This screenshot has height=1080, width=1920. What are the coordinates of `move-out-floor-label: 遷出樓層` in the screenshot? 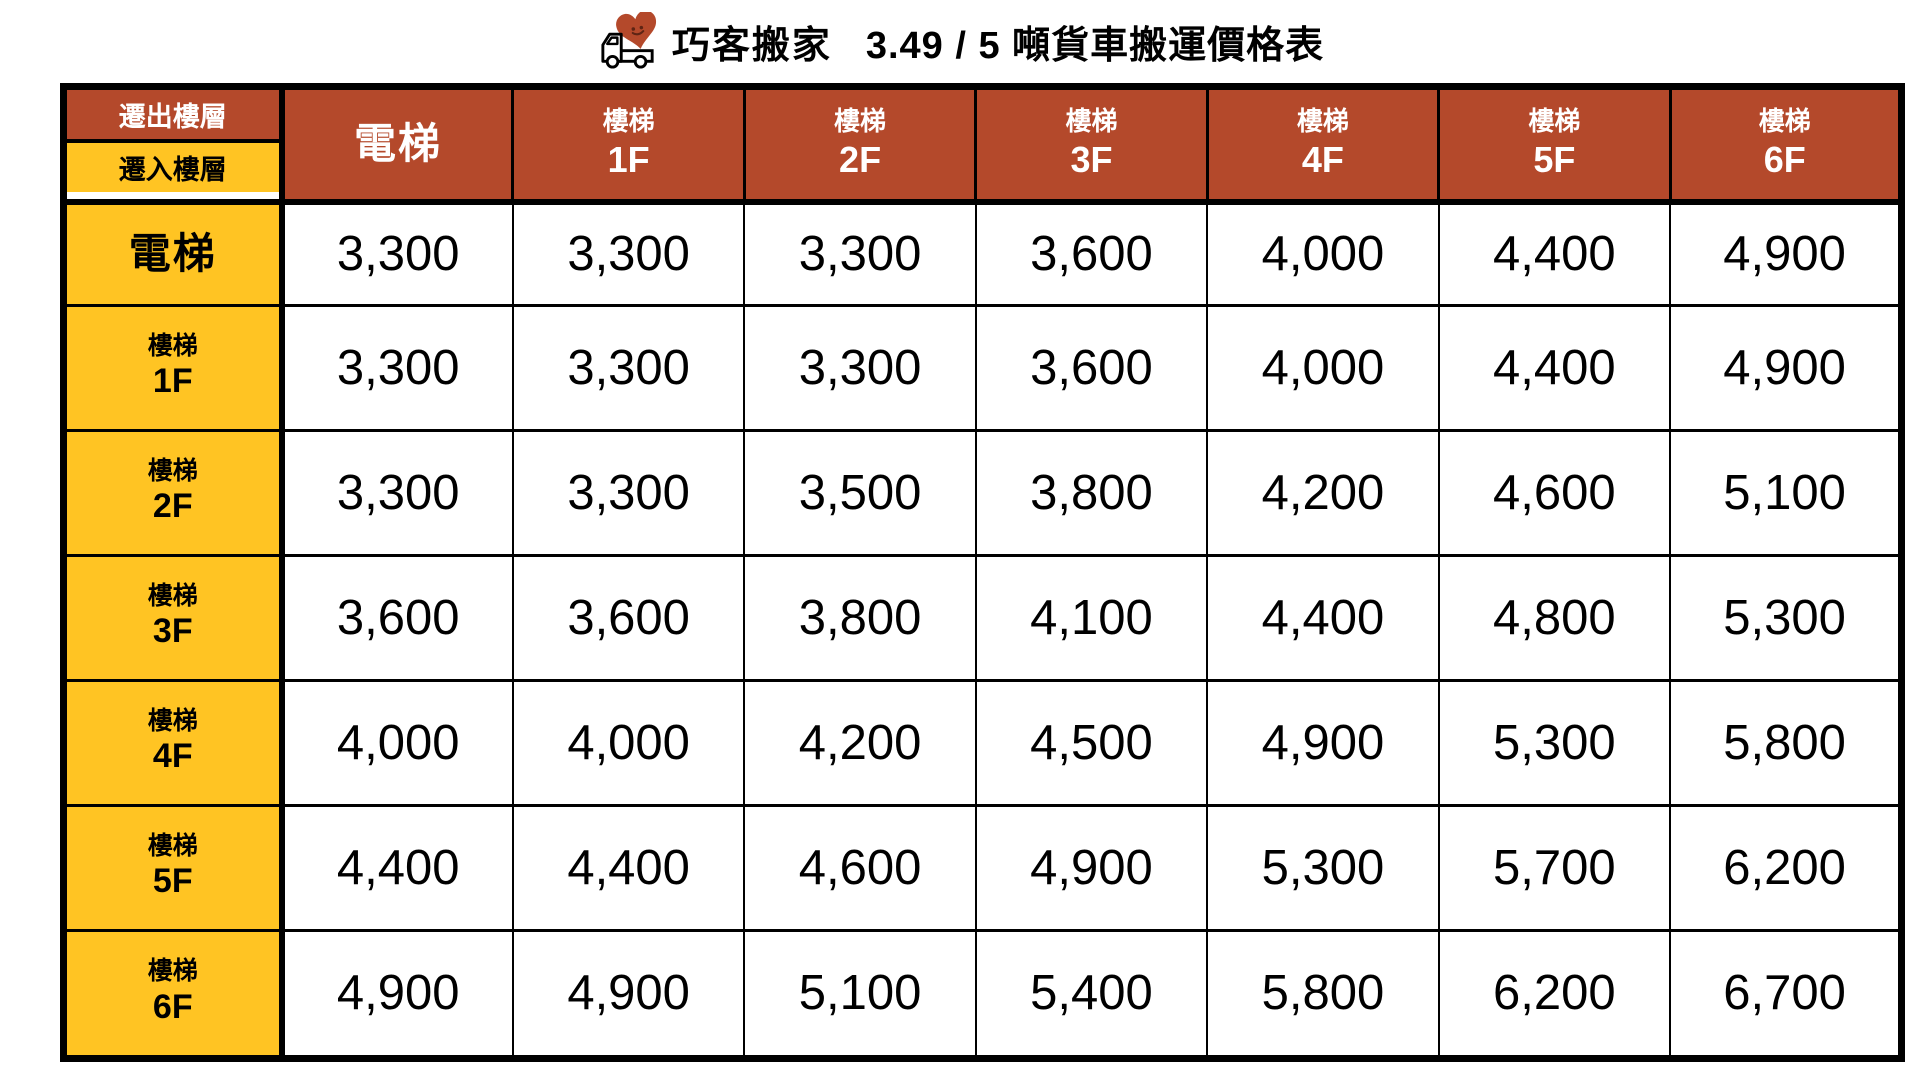 It's located at (173, 116).